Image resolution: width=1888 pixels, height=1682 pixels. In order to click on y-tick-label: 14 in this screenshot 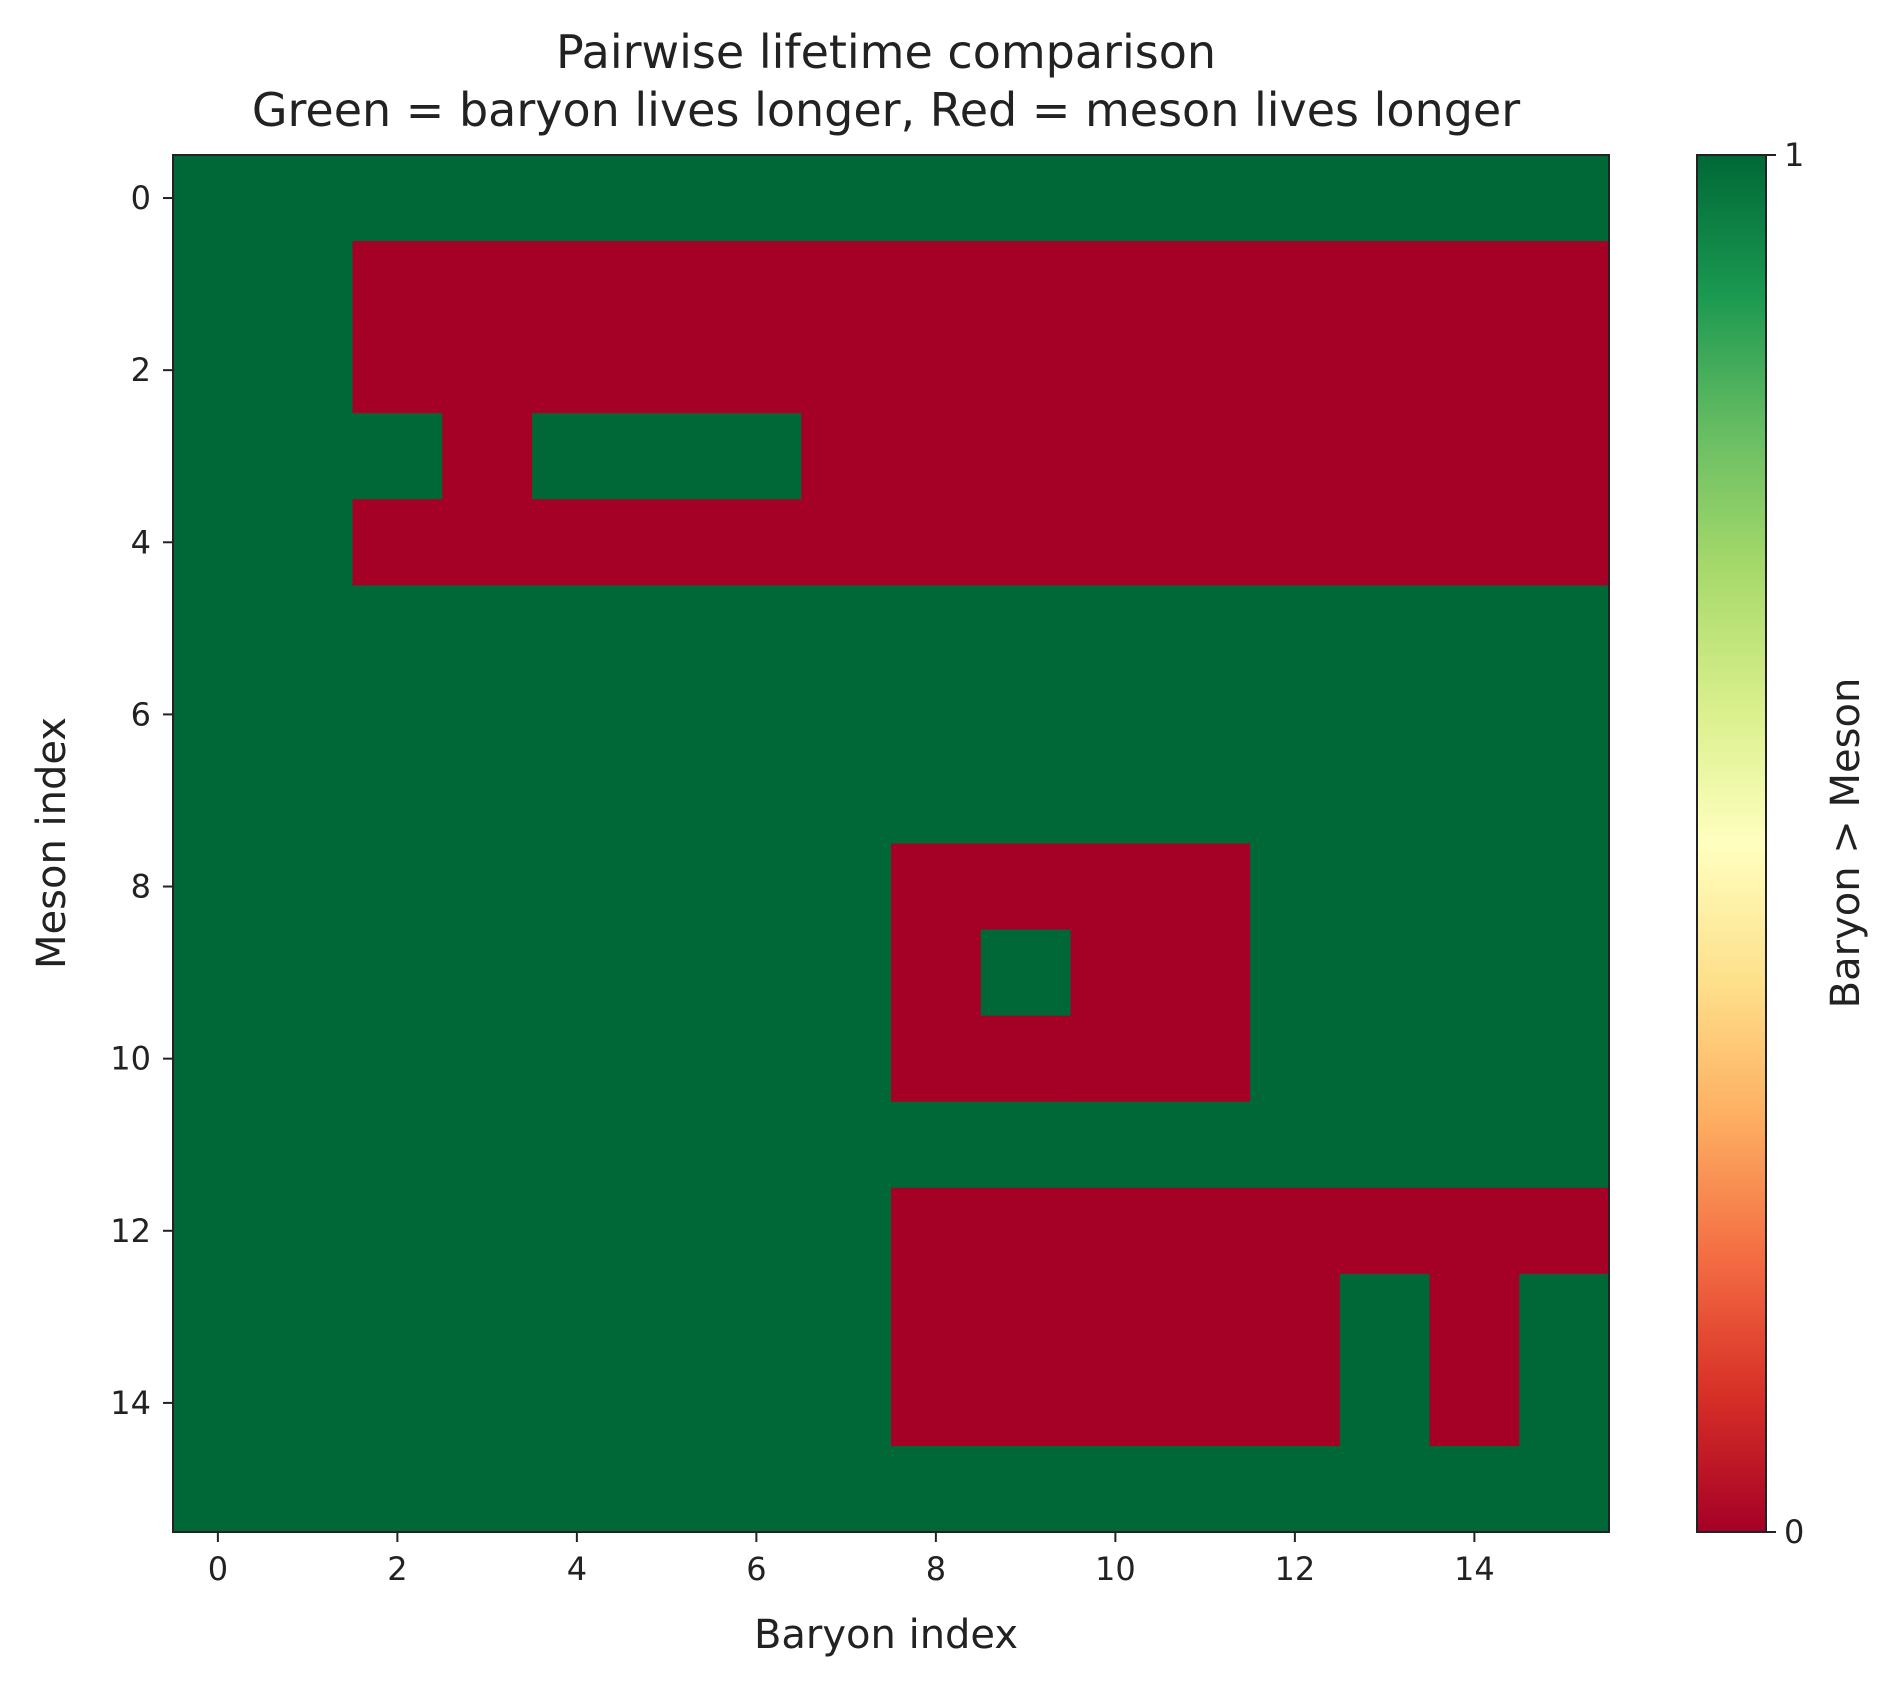, I will do `click(130, 1403)`.